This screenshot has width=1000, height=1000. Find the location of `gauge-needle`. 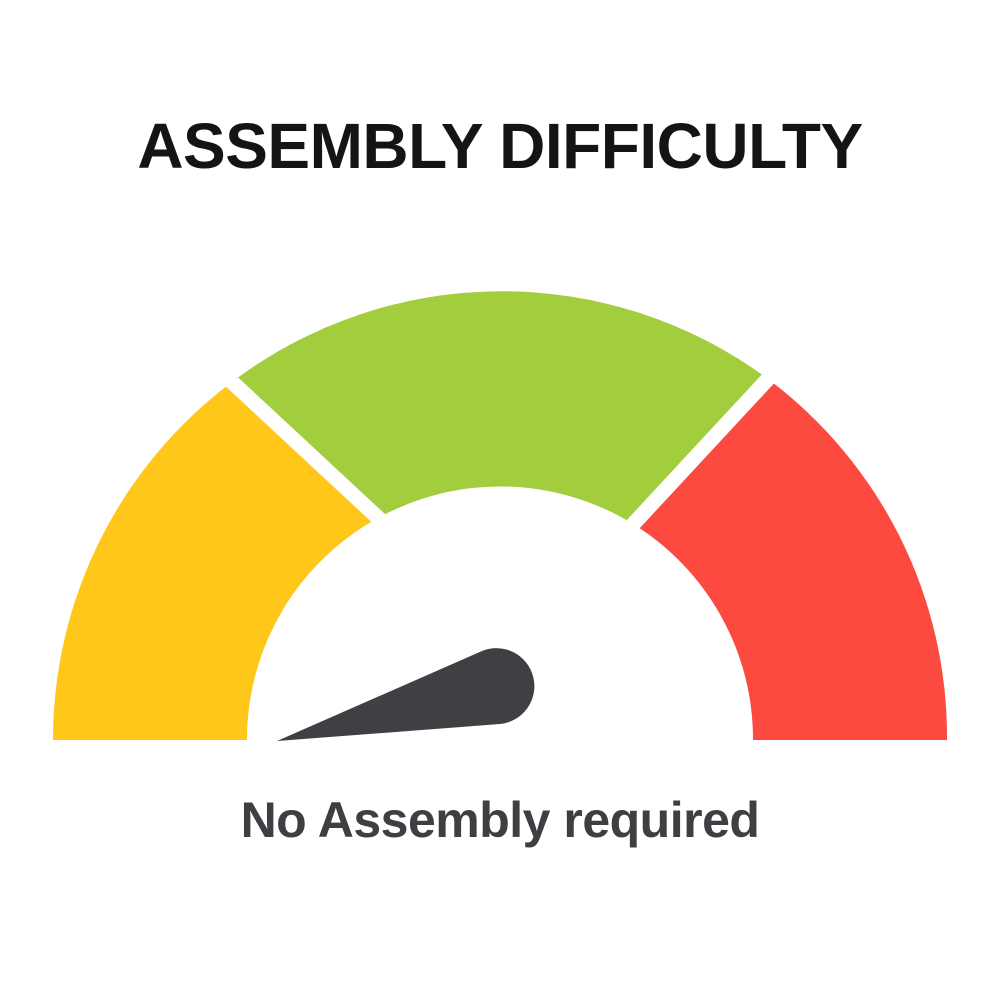

gauge-needle is located at coordinates (406, 694).